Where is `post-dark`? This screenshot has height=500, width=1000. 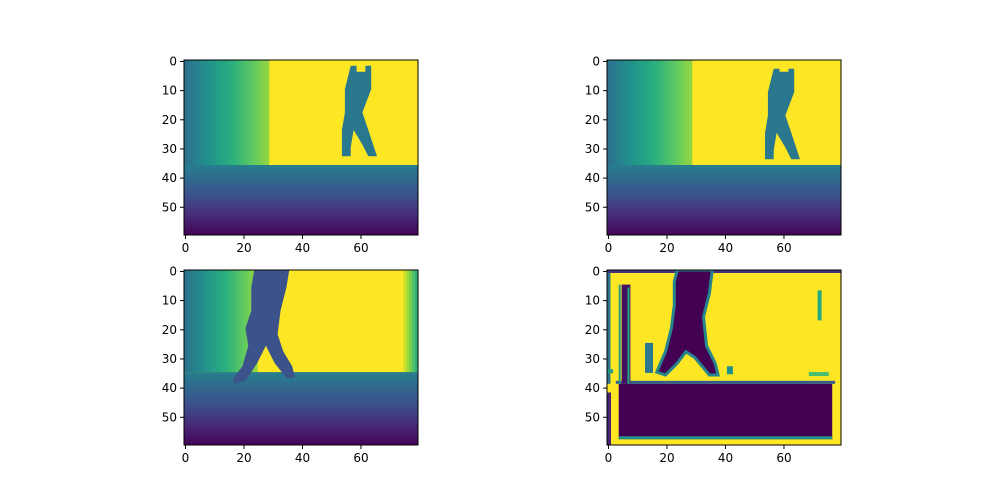
post-dark is located at coordinates (626, 334).